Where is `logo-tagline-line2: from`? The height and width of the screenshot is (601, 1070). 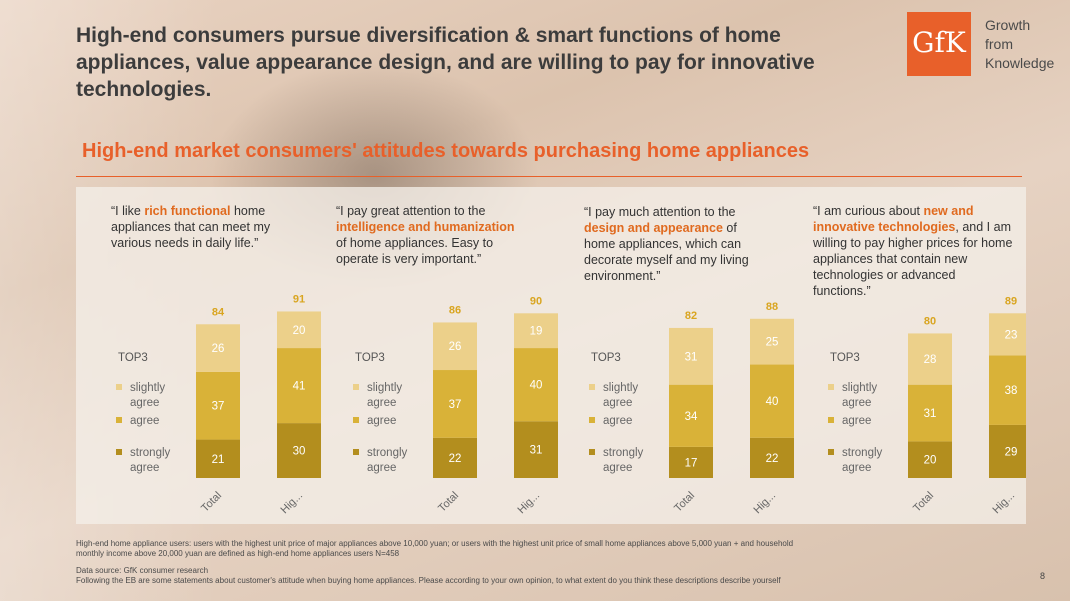
logo-tagline-line2: from is located at coordinates (999, 44).